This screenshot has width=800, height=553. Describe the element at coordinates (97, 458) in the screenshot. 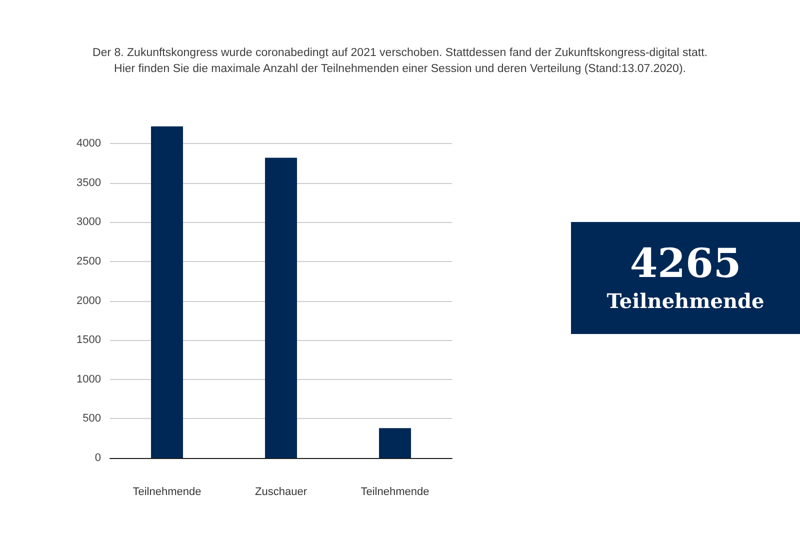

I see `y-tick-label: 0` at that location.